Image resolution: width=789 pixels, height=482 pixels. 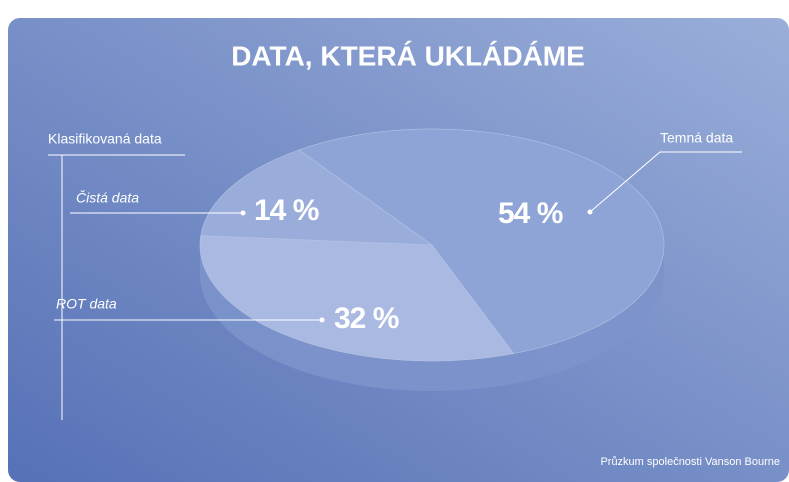 What do you see at coordinates (366, 318) in the screenshot?
I see `value-label: 32 %` at bounding box center [366, 318].